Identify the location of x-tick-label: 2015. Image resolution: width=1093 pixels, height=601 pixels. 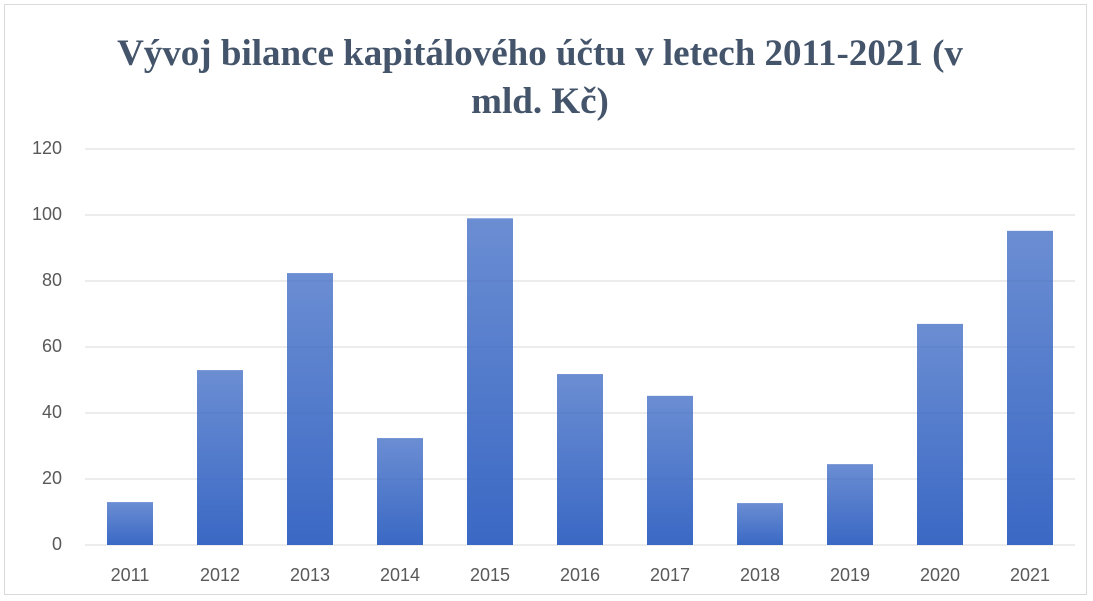
(490, 575).